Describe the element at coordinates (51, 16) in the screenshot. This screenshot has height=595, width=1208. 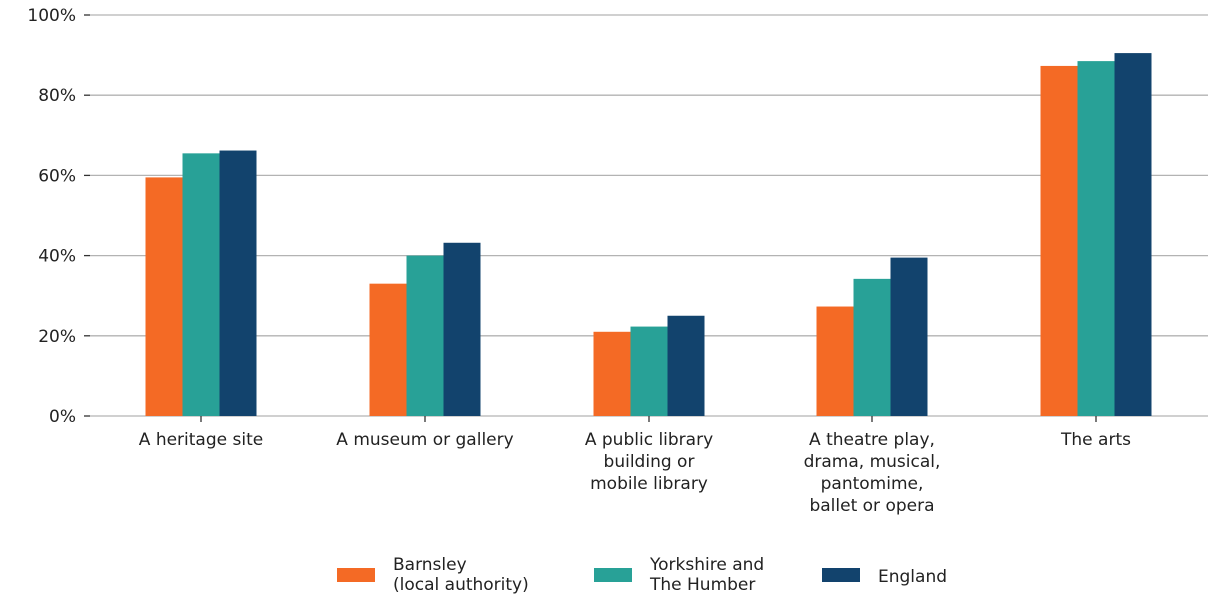
I see `y-tick-label: 100%` at that location.